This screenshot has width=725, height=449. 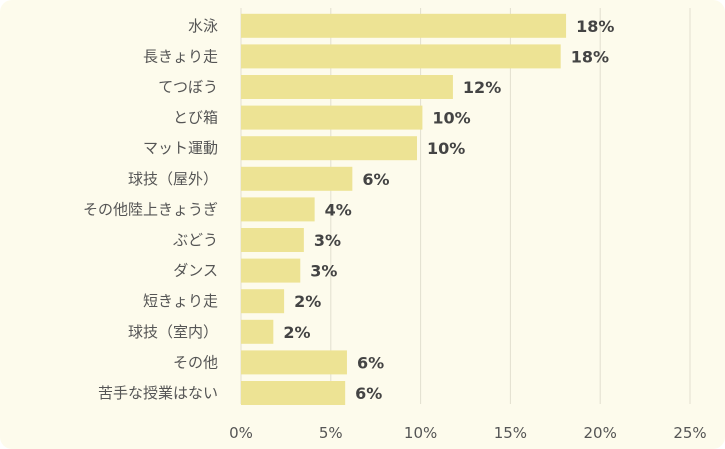 I want to click on category-label: 短きょり走, so click(x=180, y=301).